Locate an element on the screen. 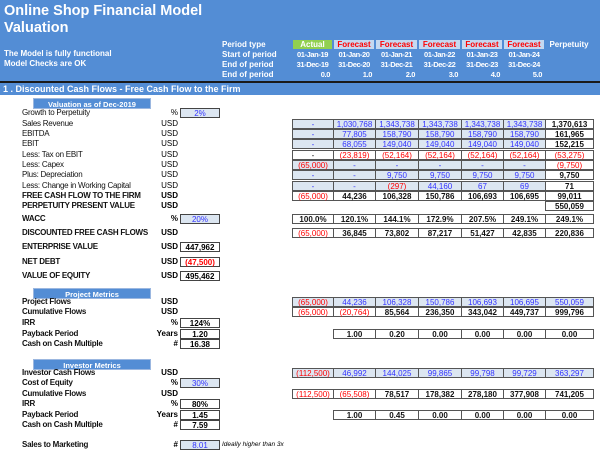  input-cell: 30% is located at coordinates (200, 383).